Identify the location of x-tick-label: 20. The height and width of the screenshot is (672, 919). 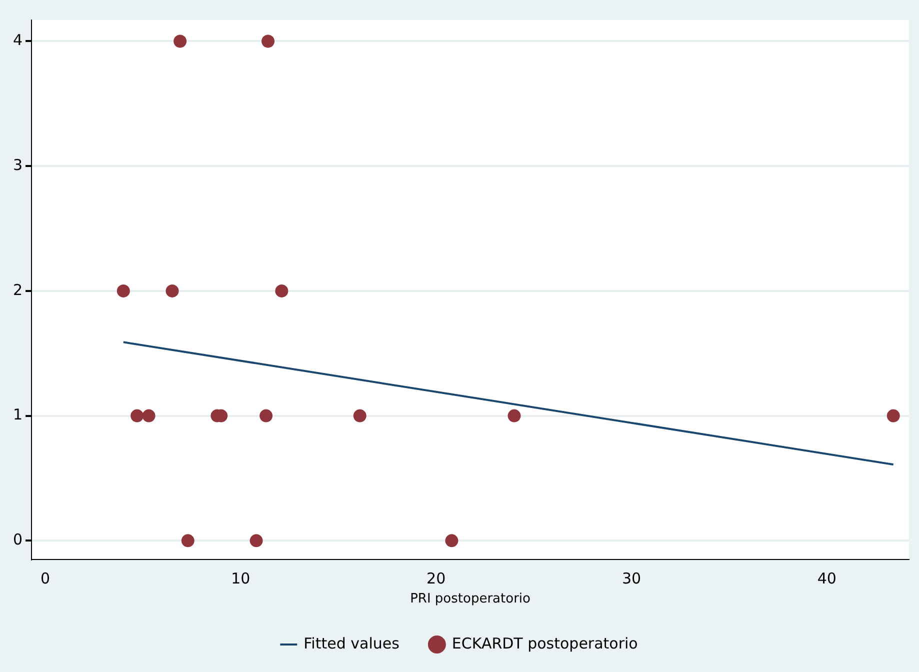
(436, 578).